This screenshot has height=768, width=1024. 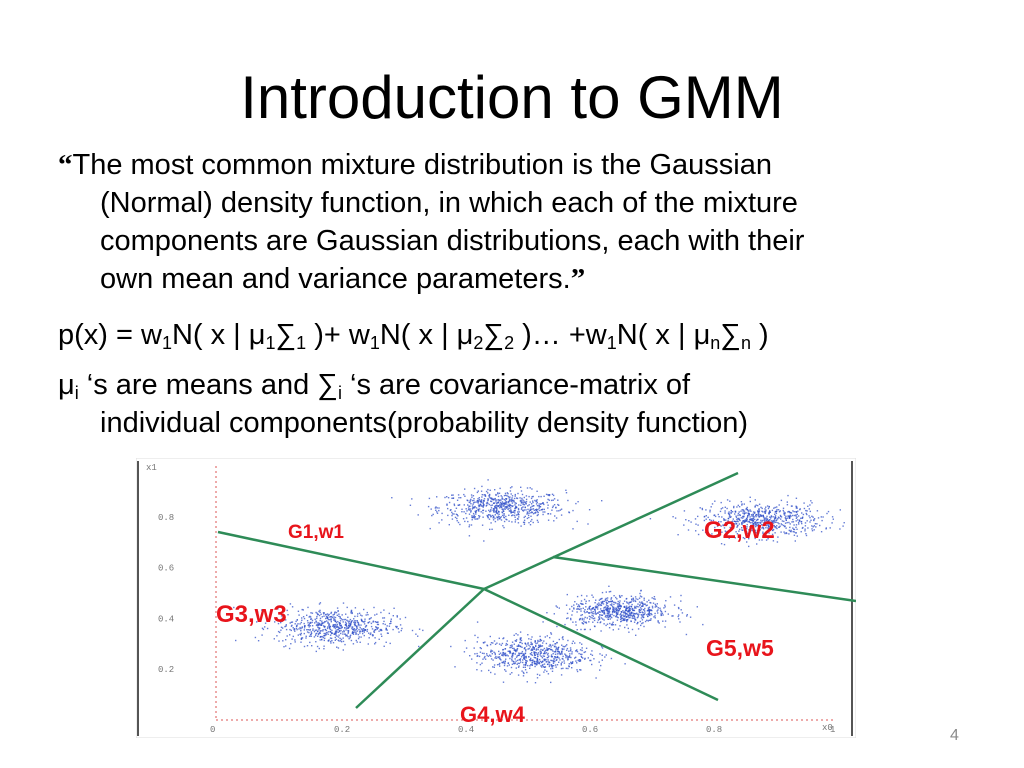 I want to click on y-tick-label: 0.8, so click(x=166, y=518).